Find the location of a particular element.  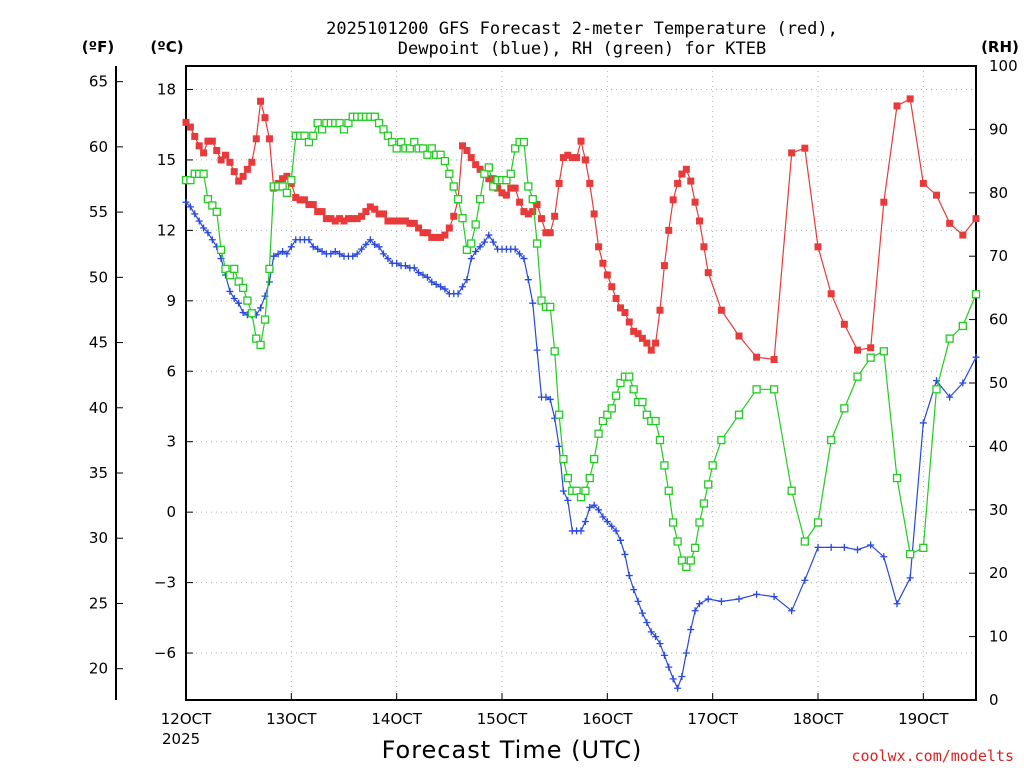

x-tick-label: 18OCT is located at coordinates (818, 719).